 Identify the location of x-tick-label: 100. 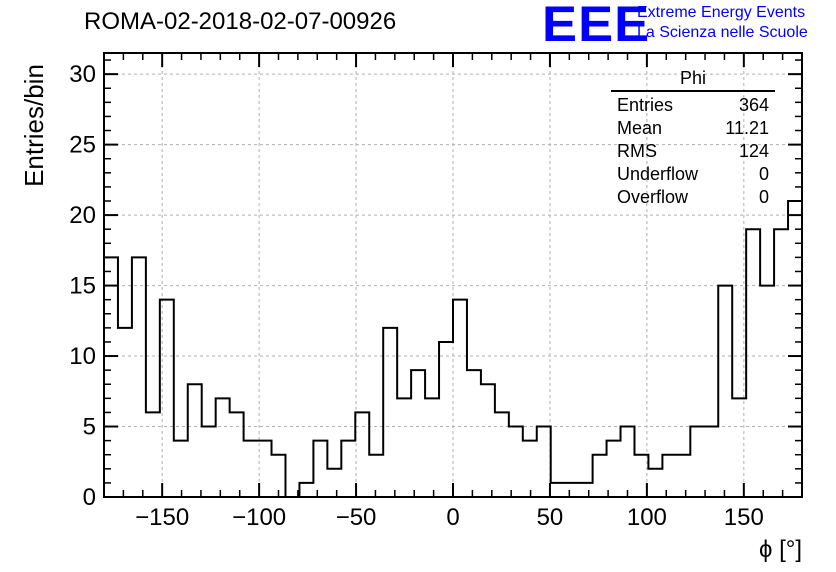
(647, 517).